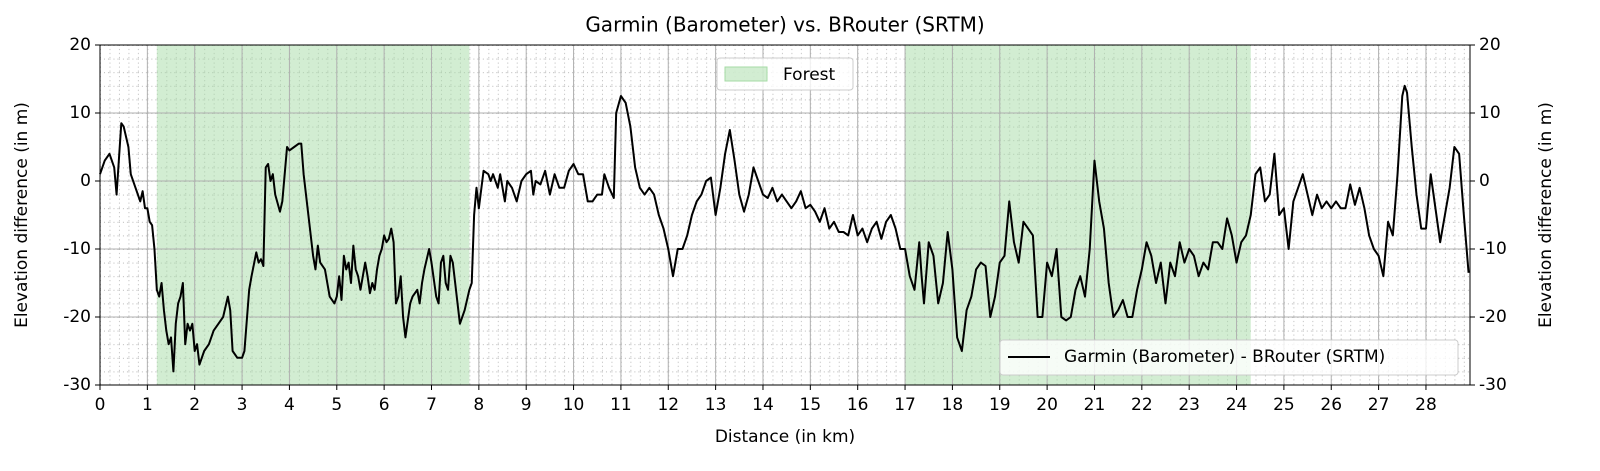 The width and height of the screenshot is (1600, 471). Describe the element at coordinates (100, 405) in the screenshot. I see `x-tick-label: 0` at that location.